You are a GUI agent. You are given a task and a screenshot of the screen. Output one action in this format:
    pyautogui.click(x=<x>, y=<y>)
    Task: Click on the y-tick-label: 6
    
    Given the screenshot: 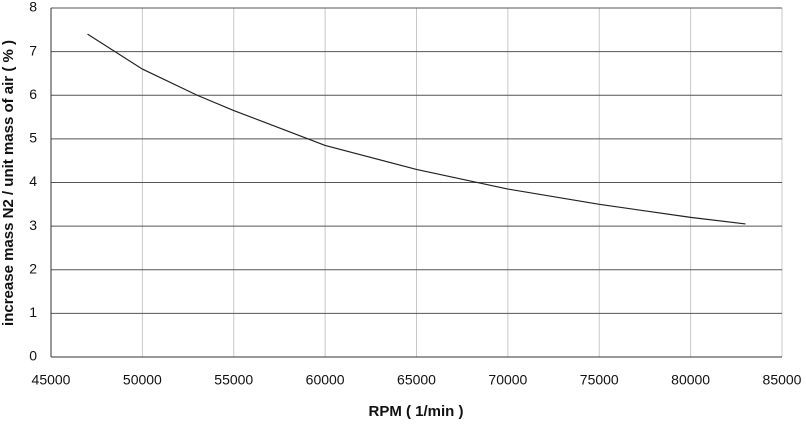 What is the action you would take?
    pyautogui.click(x=33, y=94)
    